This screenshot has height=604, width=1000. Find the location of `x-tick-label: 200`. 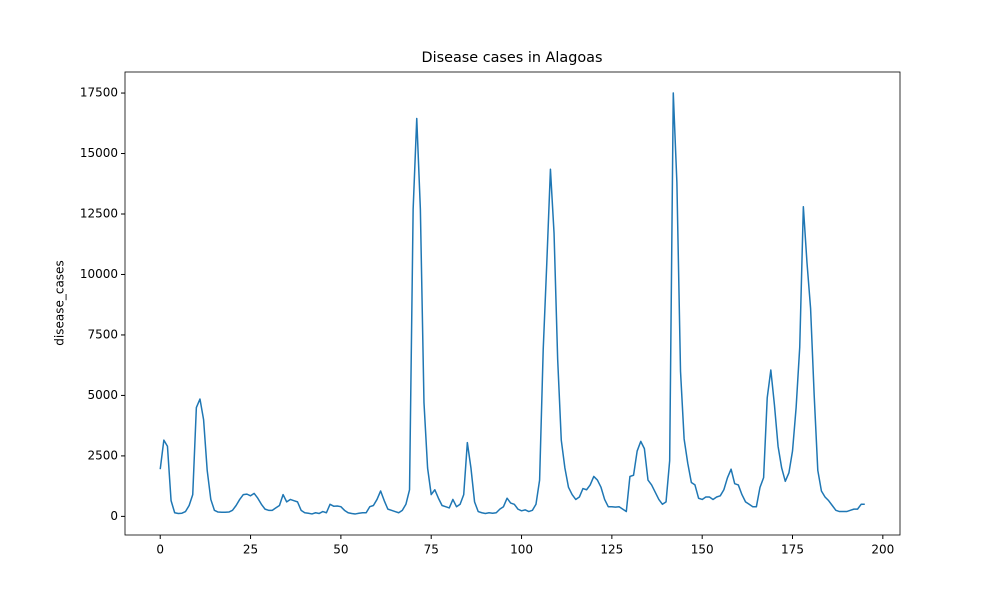

x-tick-label: 200 is located at coordinates (882, 550).